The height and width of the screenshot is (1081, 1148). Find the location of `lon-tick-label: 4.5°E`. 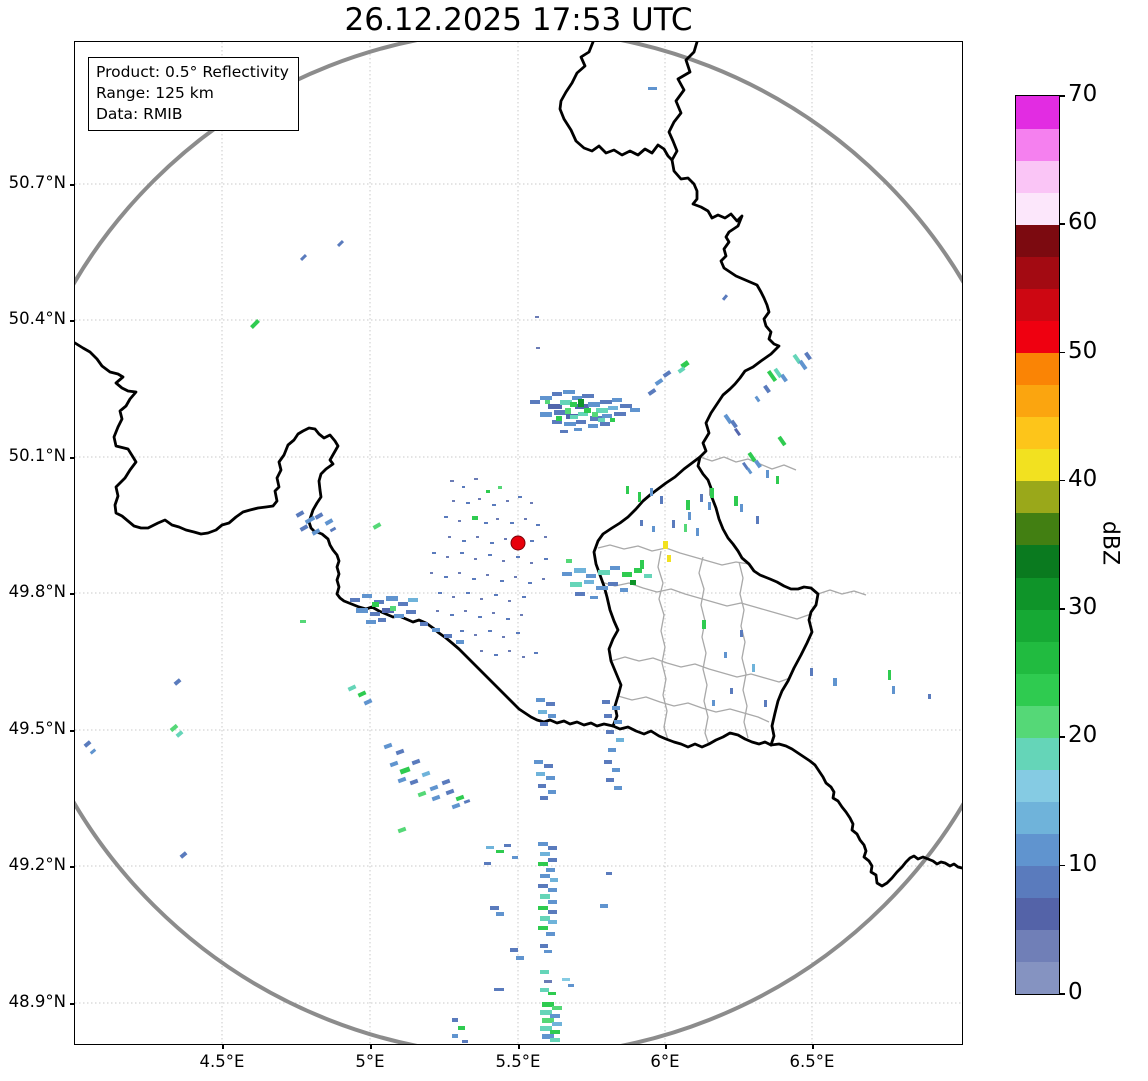

lon-tick-label: 4.5°E is located at coordinates (222, 1061).